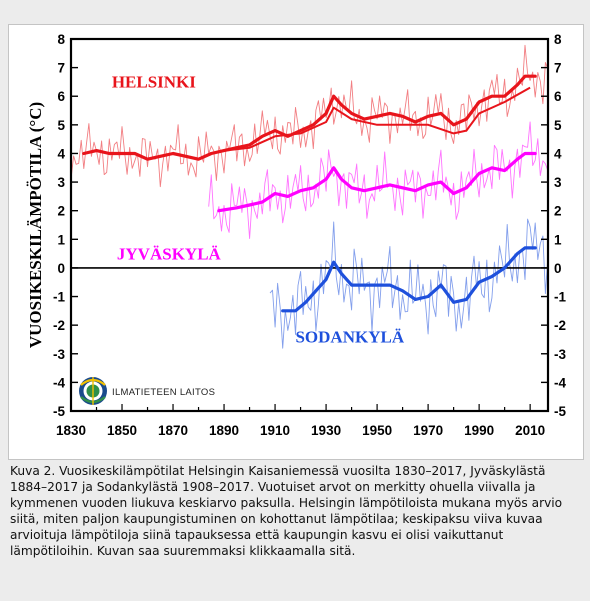  Describe the element at coordinates (61, 153) in the screenshot. I see `y-tick-label-left: 4` at that location.